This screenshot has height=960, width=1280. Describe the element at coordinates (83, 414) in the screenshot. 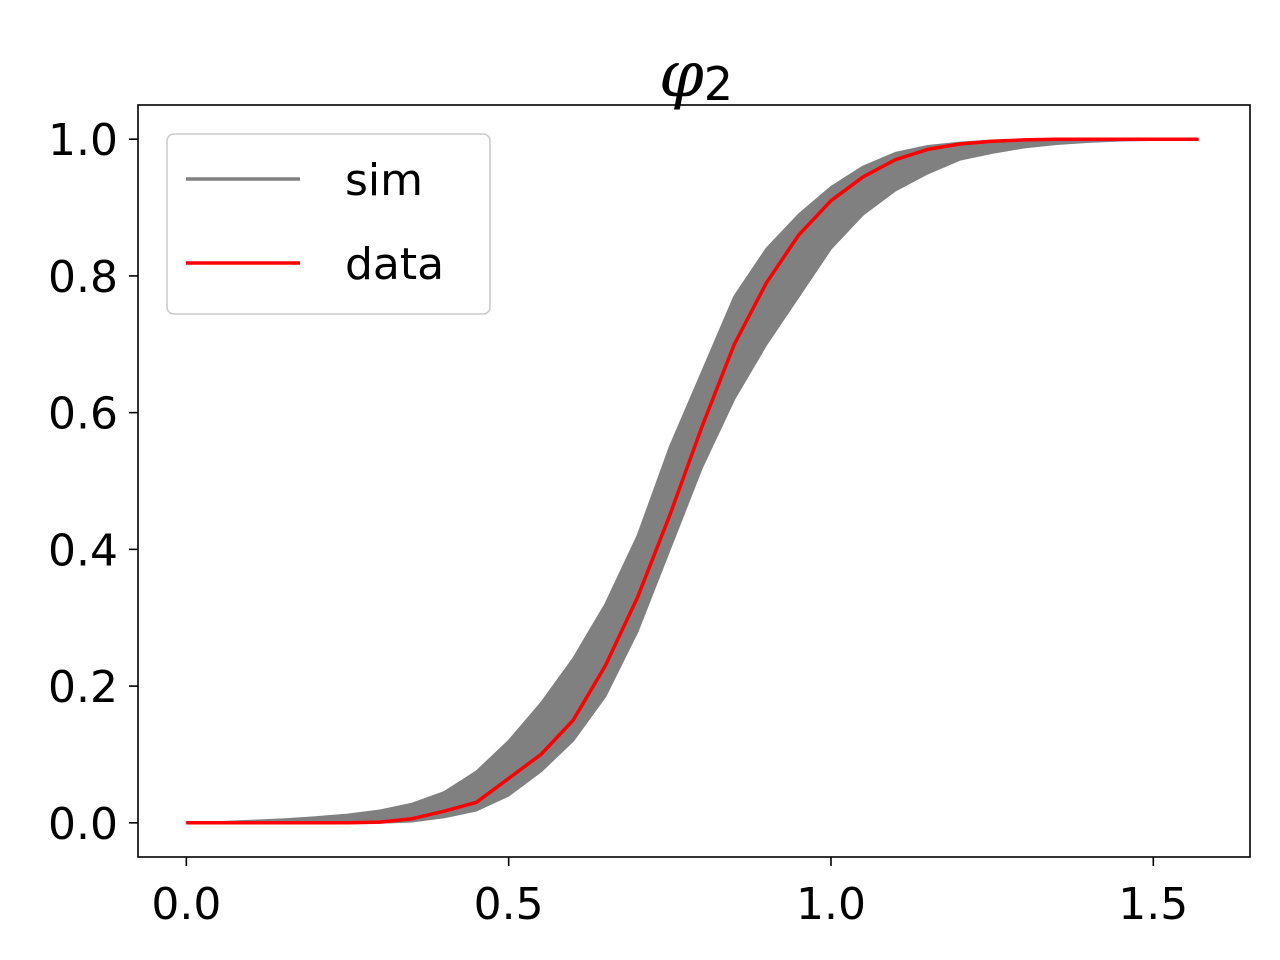

I see `y-tick-label: 0.6` at that location.